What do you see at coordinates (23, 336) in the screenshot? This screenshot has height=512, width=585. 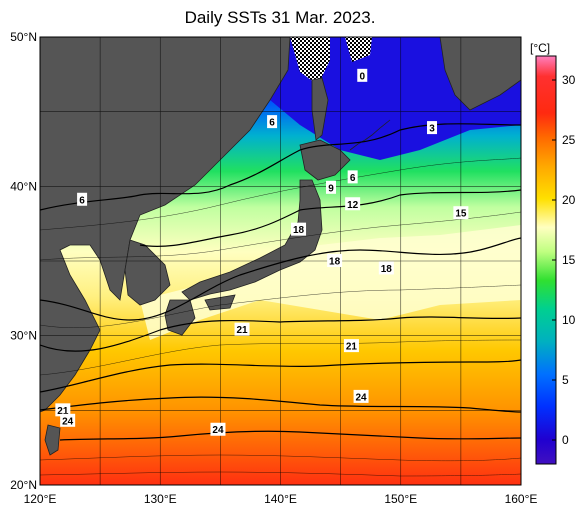 I see `latitude-tick-label: 30°N` at bounding box center [23, 336].